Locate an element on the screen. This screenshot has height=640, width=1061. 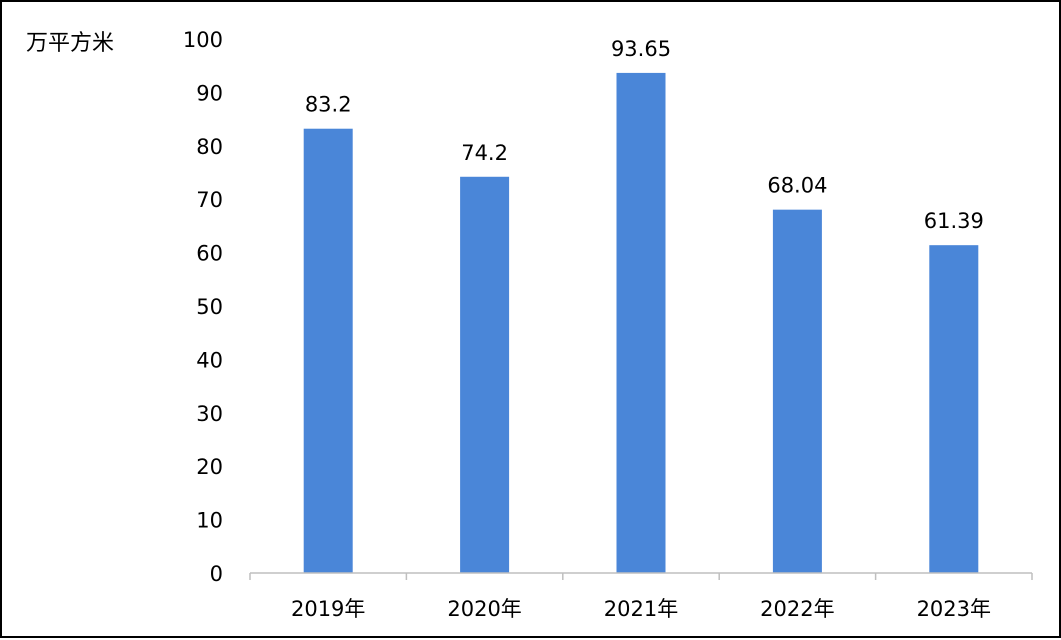
x-category-label: 2021年 is located at coordinates (641, 609).